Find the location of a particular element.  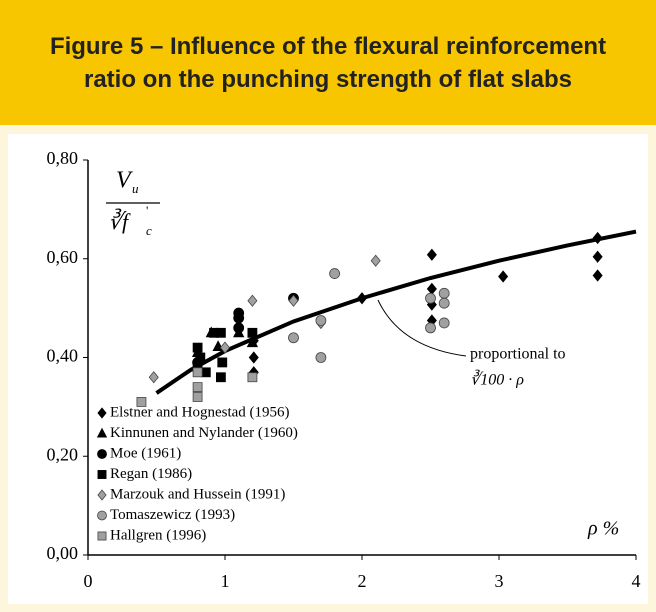

annotation-leader is located at coordinates (422, 328).